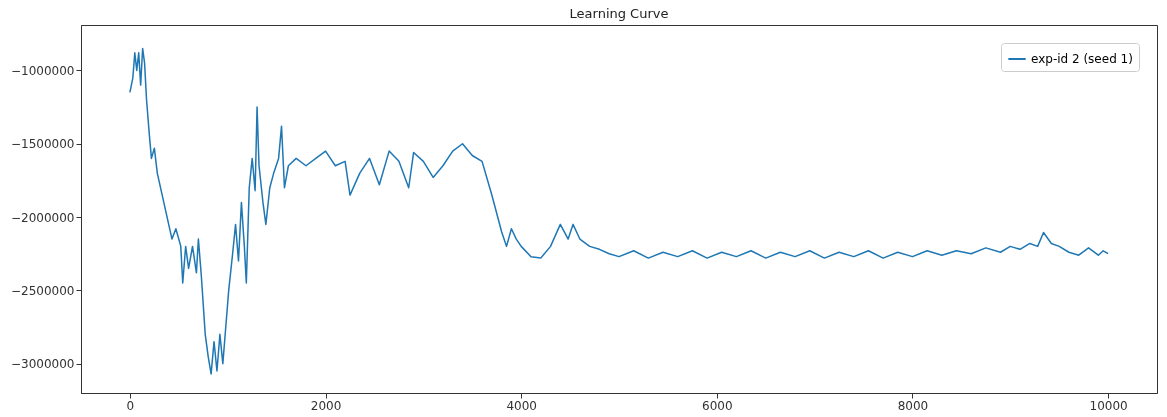 The height and width of the screenshot is (417, 1167). Describe the element at coordinates (326, 405) in the screenshot. I see `x-tick-label: 2000` at that location.